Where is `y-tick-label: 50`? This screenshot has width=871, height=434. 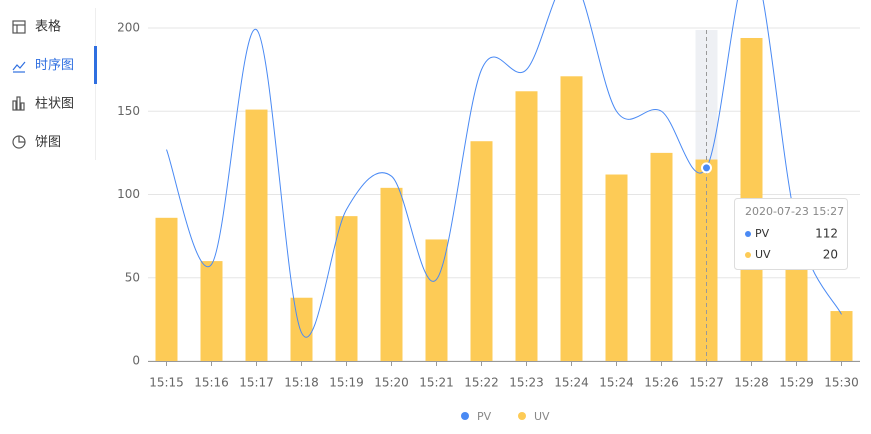 y-tick-label: 50 is located at coordinates (132, 277).